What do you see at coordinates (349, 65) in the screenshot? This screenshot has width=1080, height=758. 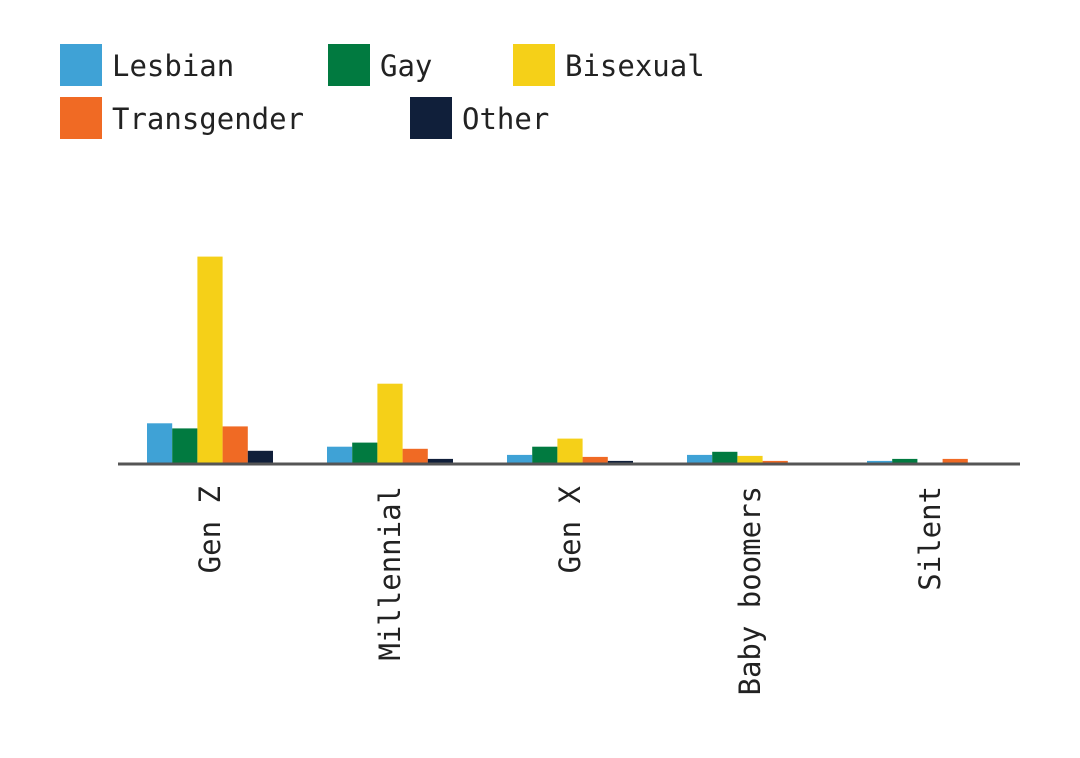 I see `legend-swatch-gay` at bounding box center [349, 65].